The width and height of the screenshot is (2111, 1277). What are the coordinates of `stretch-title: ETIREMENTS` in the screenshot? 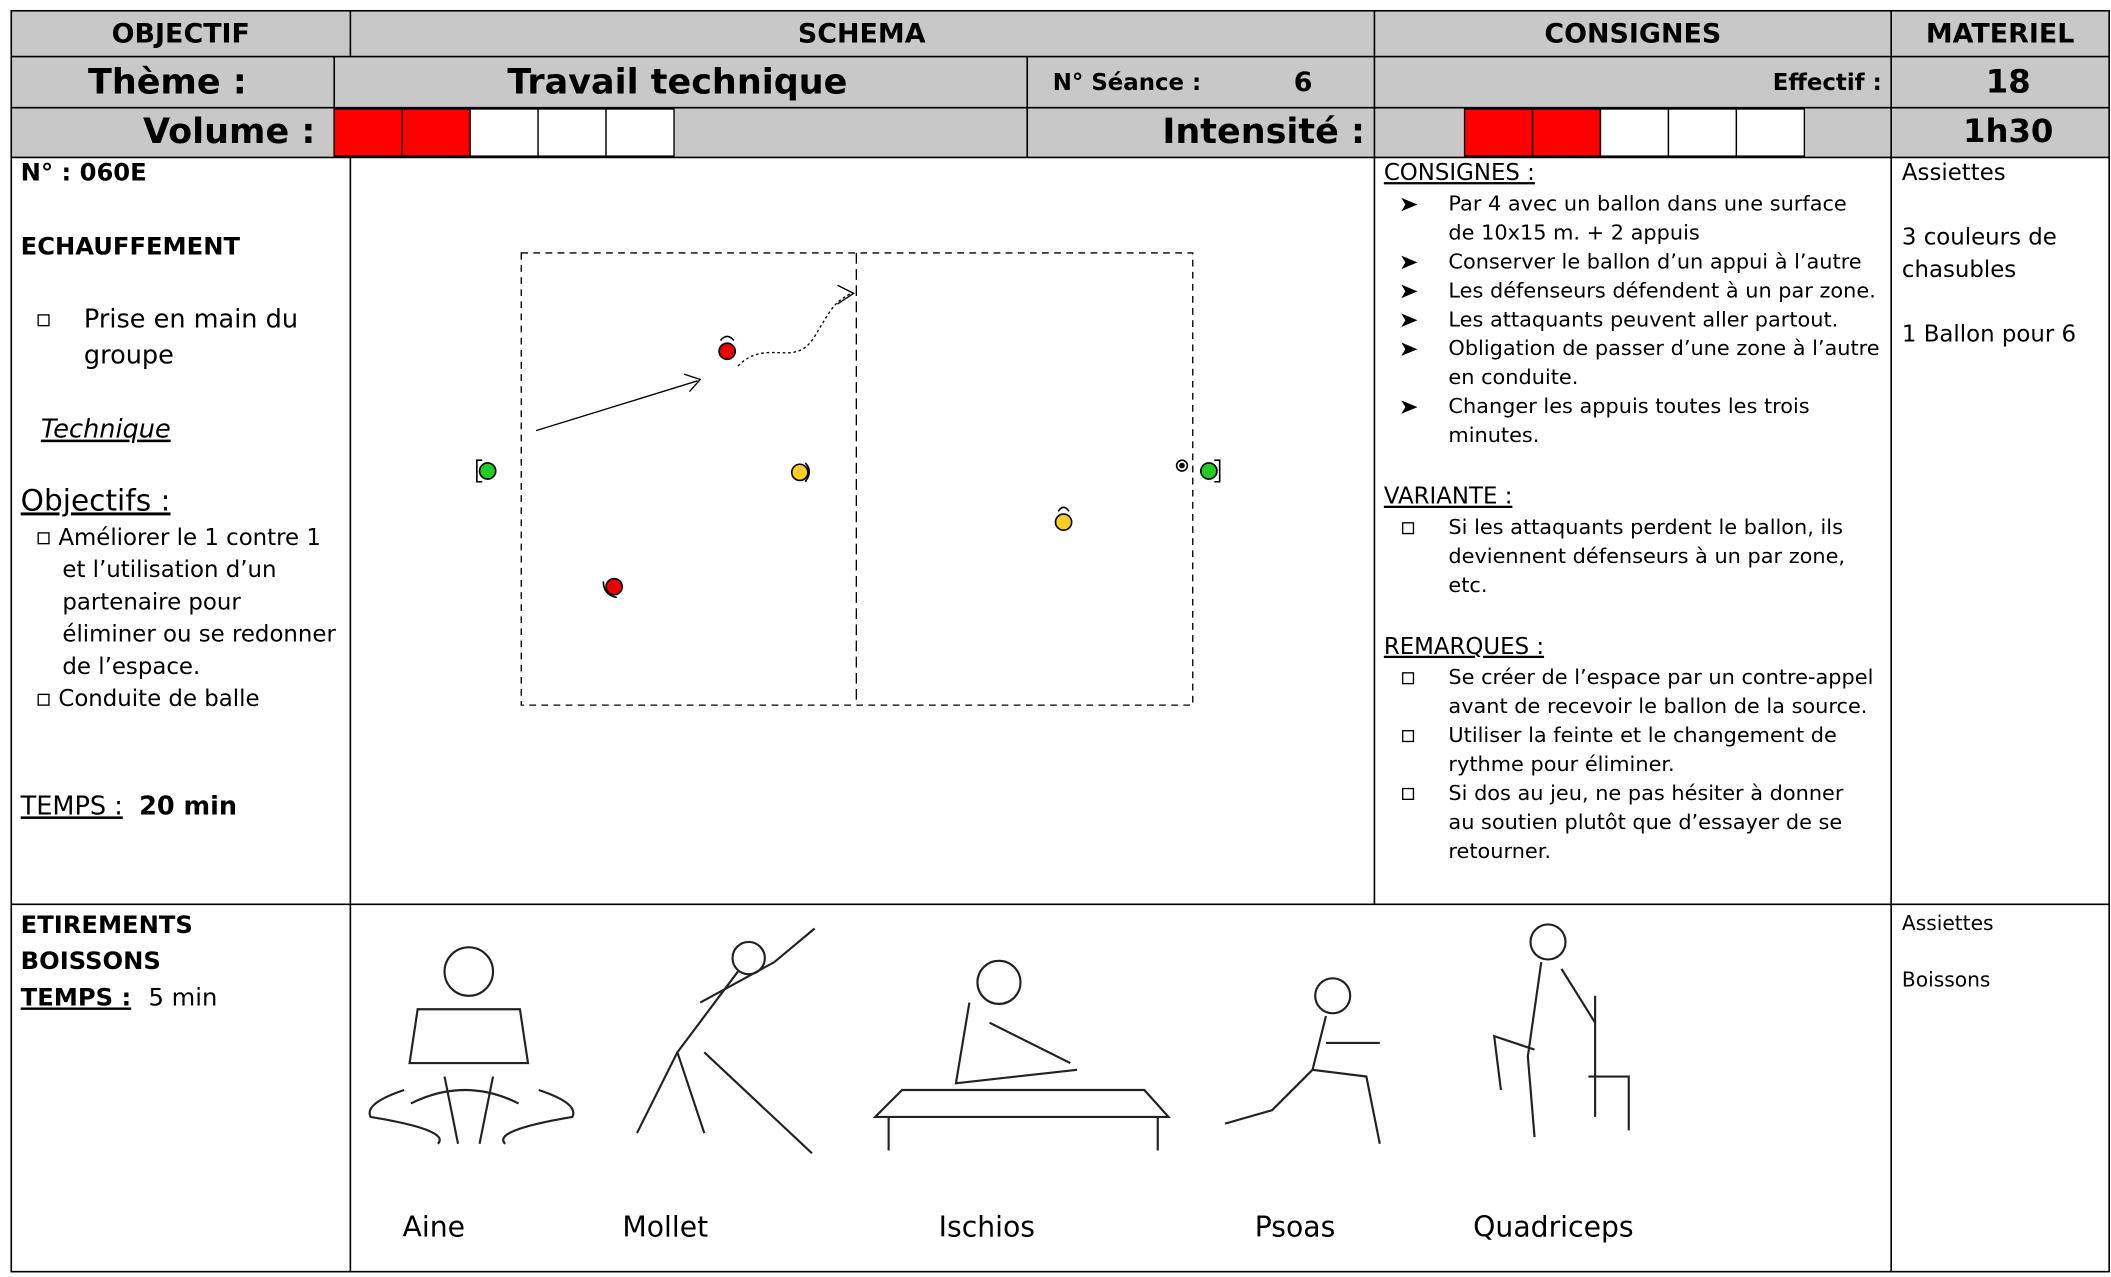 It's located at (107, 925).